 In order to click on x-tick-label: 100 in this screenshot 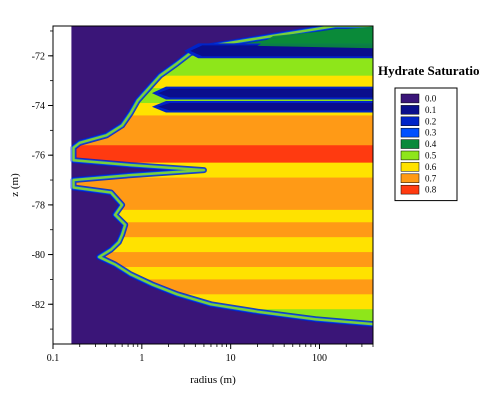, I will do `click(319, 358)`.